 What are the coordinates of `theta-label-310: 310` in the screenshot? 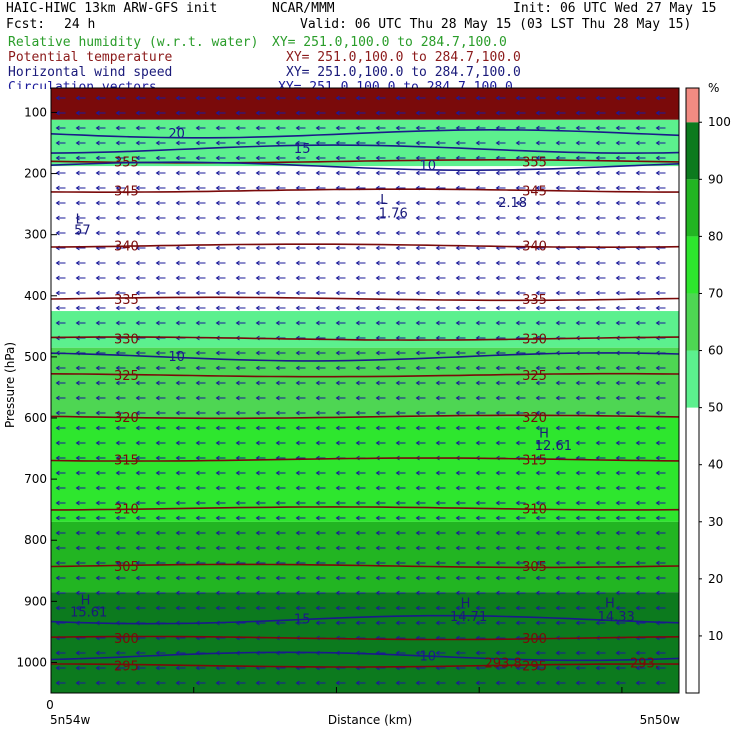 It's located at (126, 509).